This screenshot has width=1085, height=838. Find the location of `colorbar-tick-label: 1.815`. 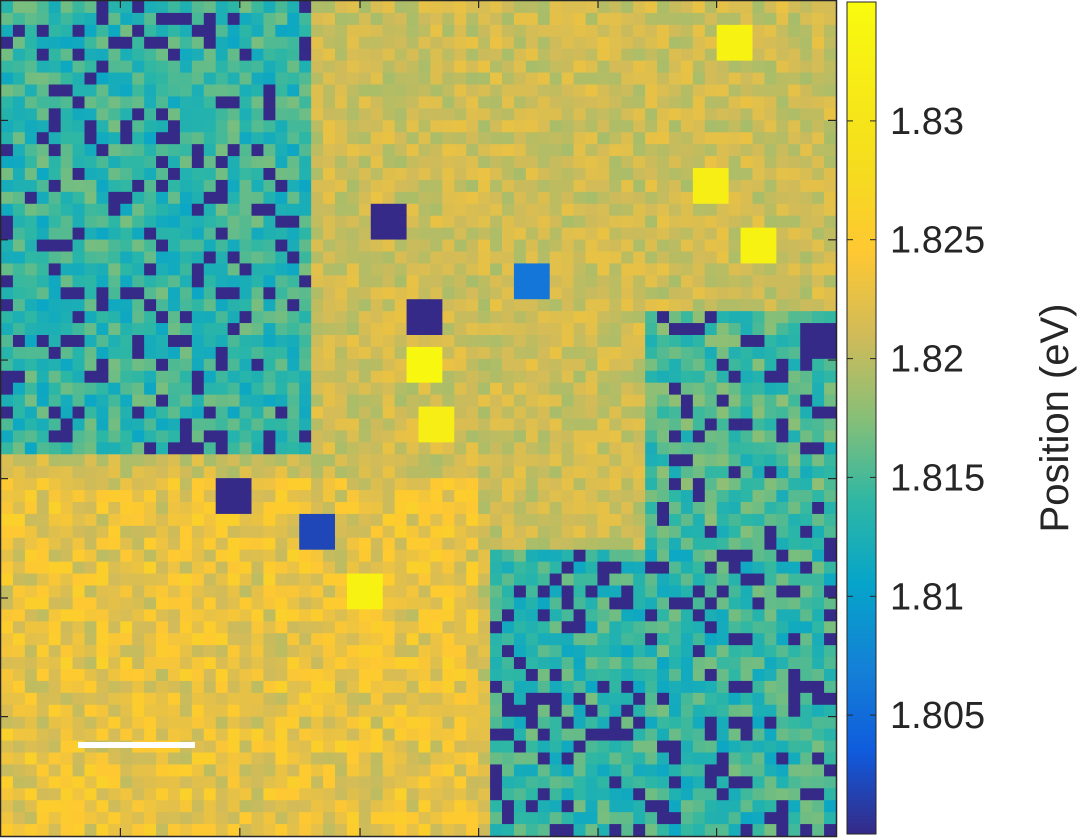

colorbar-tick-label: 1.815 is located at coordinates (937, 478).